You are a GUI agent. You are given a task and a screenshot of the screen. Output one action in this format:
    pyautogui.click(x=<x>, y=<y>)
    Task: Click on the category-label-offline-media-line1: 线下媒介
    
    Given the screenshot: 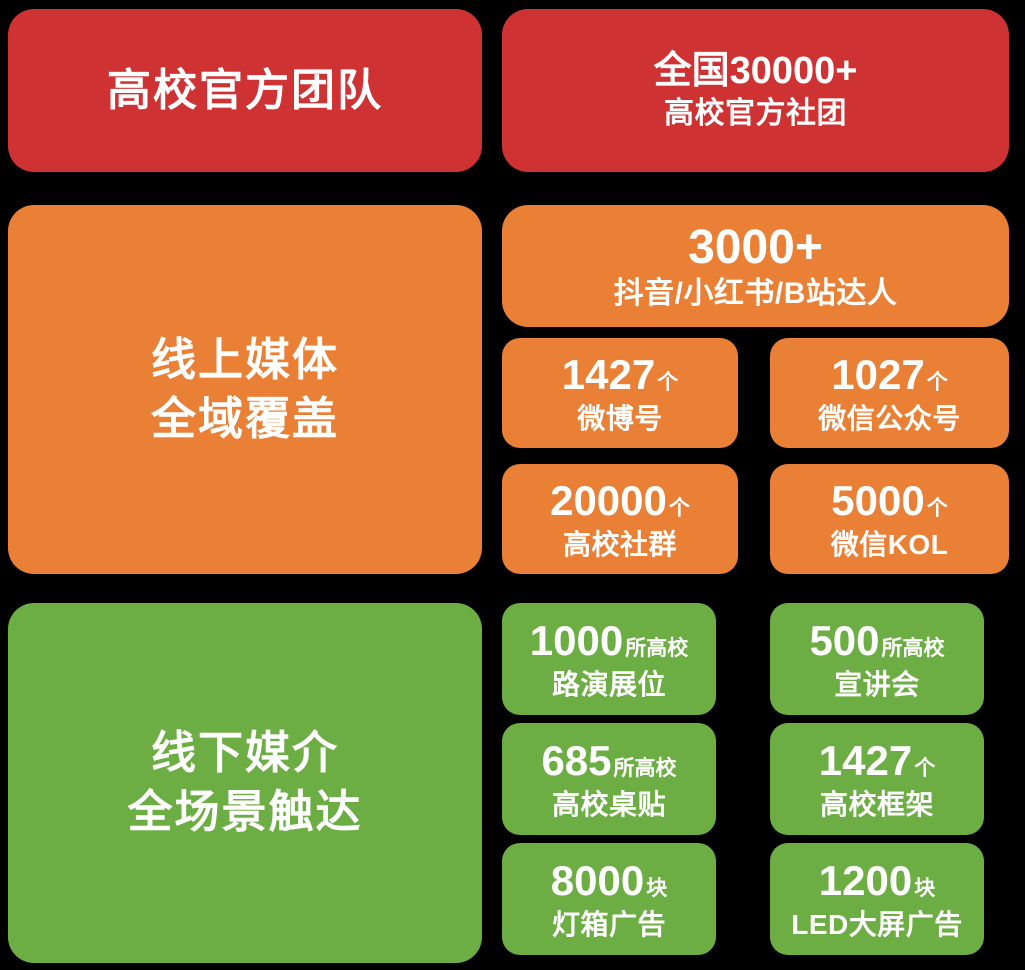 What is the action you would take?
    pyautogui.click(x=244, y=753)
    